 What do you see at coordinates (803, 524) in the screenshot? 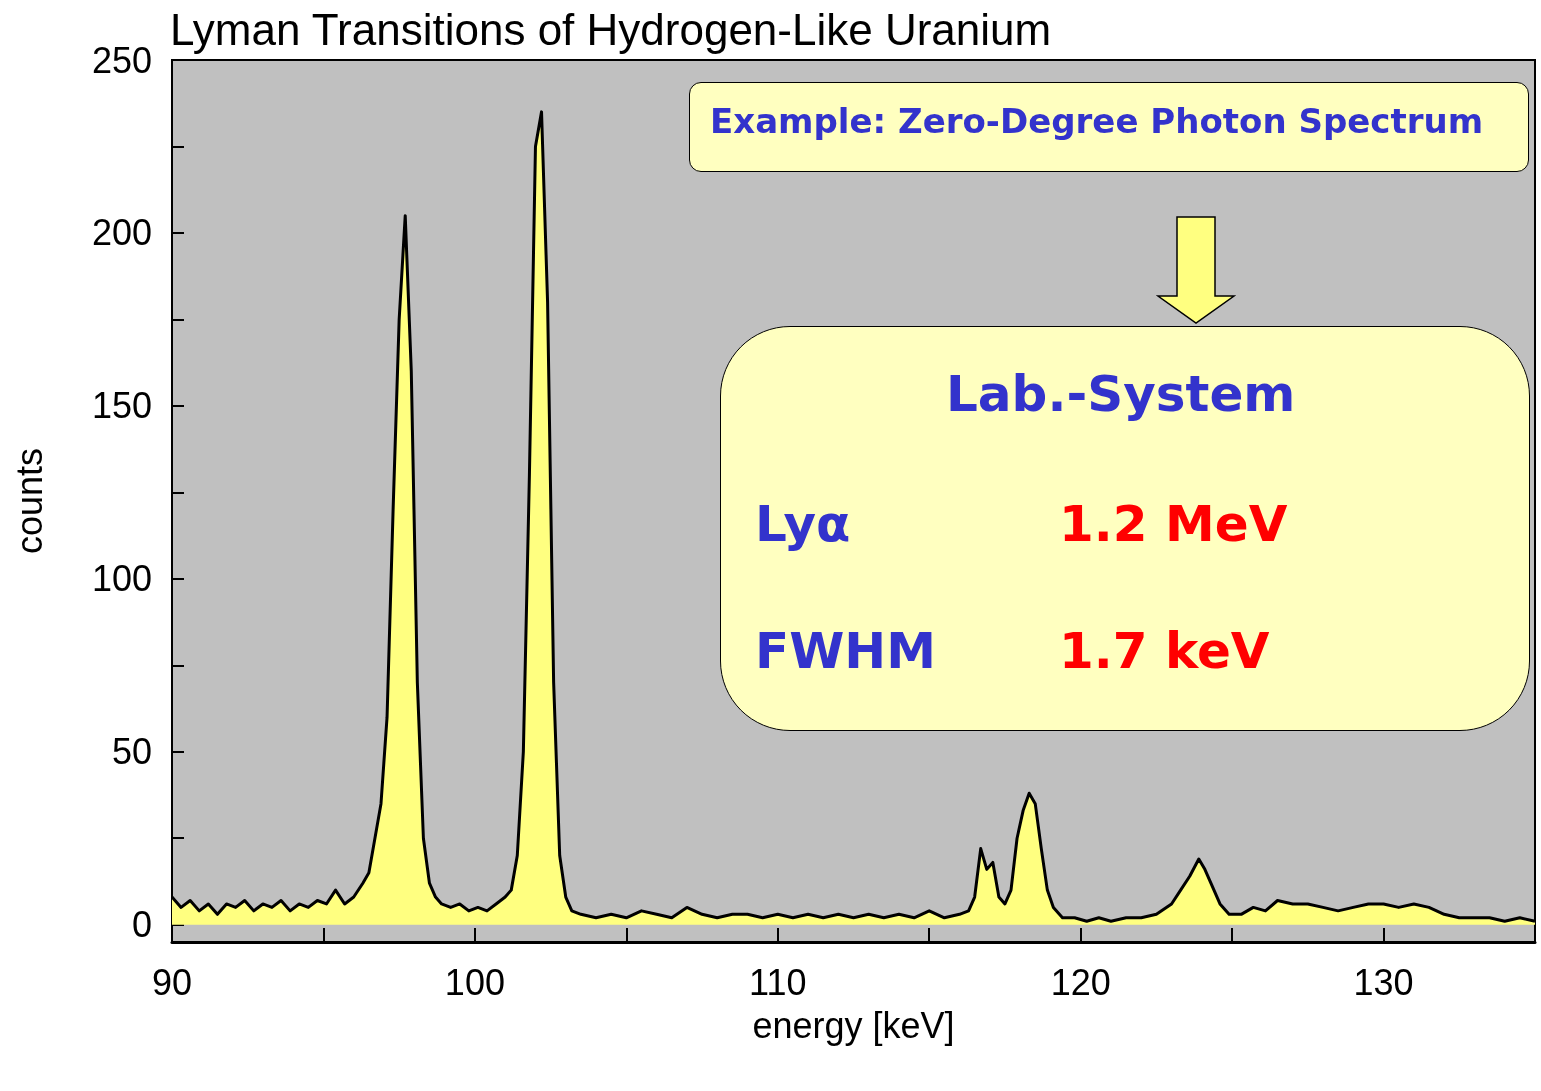
I see `annotation: Lyα` at bounding box center [803, 524].